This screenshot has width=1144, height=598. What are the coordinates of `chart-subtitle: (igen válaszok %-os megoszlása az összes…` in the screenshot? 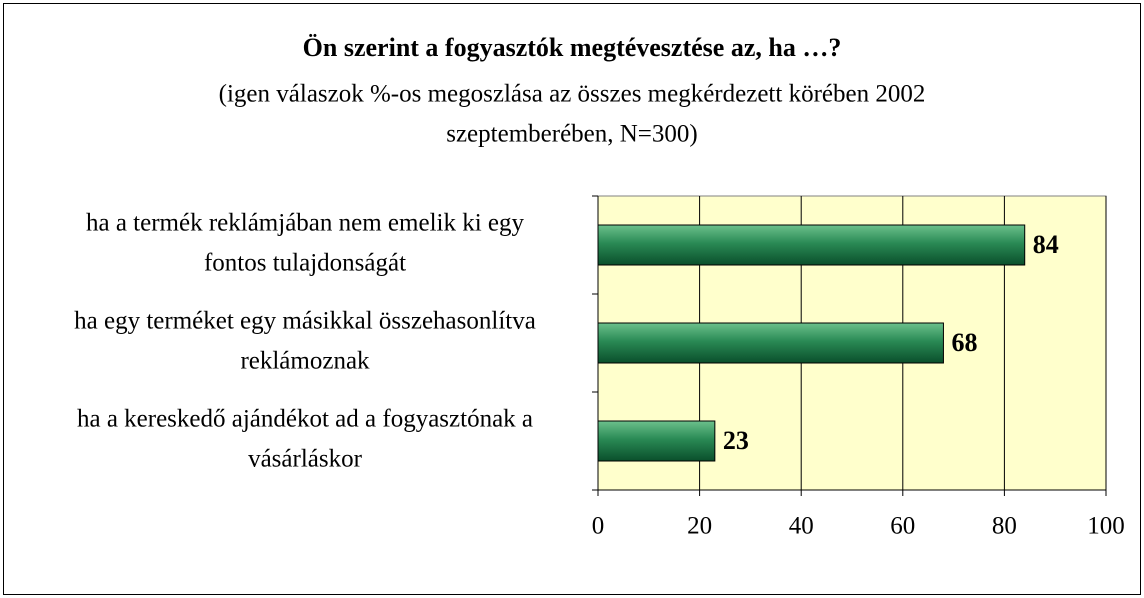 It's located at (572, 94).